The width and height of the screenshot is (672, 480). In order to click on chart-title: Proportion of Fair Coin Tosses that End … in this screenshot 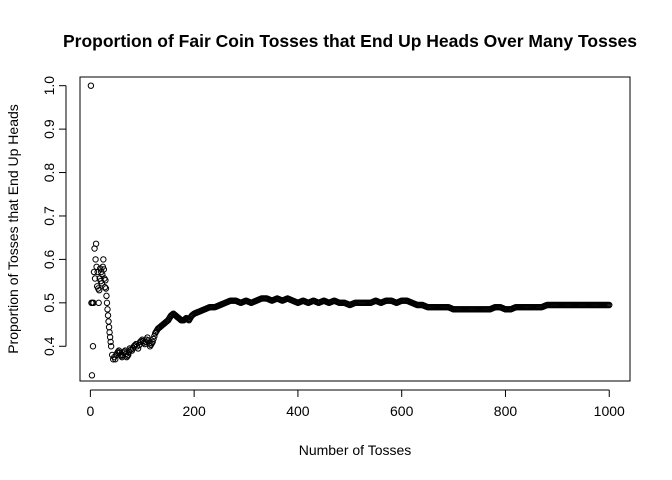, I will do `click(350, 41)`.